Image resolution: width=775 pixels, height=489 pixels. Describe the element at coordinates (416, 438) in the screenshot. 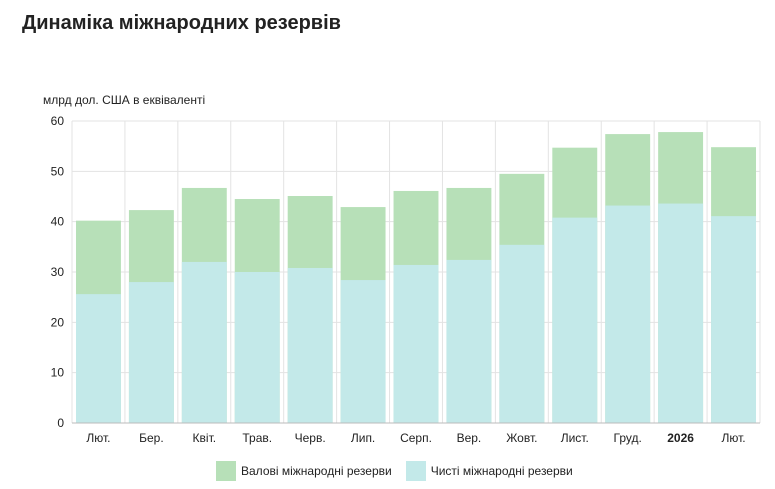

I see `x-tick-label: Серп.` at that location.